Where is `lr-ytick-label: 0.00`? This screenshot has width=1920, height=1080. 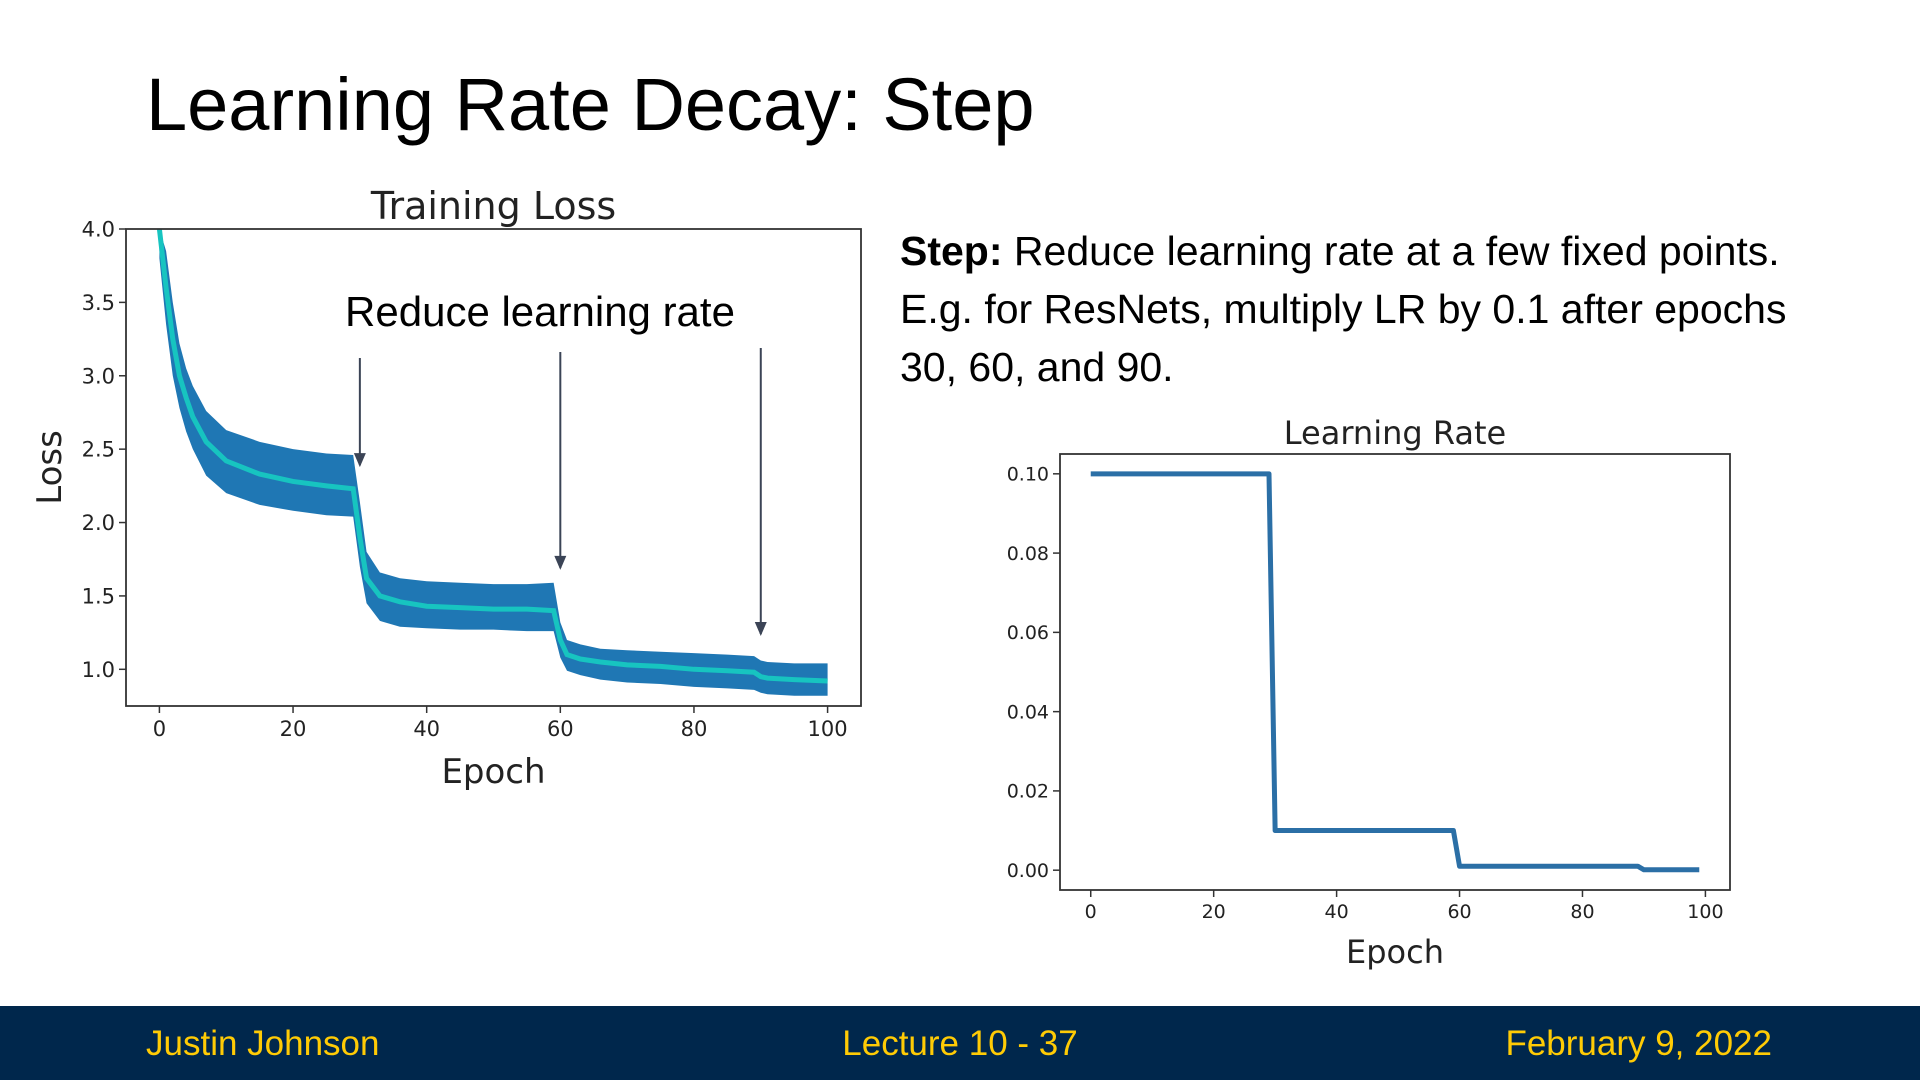
lr-ytick-label: 0.00 is located at coordinates (1028, 871).